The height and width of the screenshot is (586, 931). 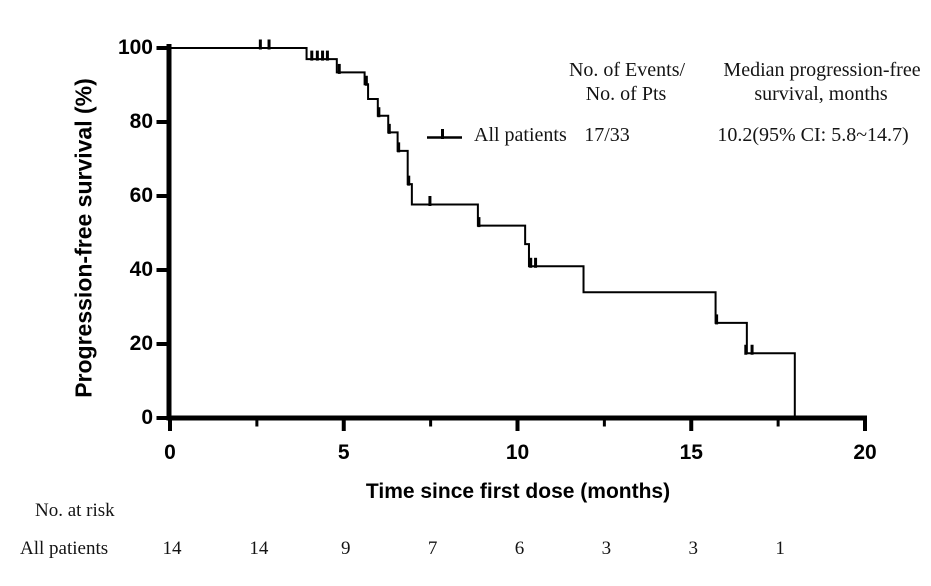 What do you see at coordinates (691, 452) in the screenshot?
I see `x-tick-label: 15` at bounding box center [691, 452].